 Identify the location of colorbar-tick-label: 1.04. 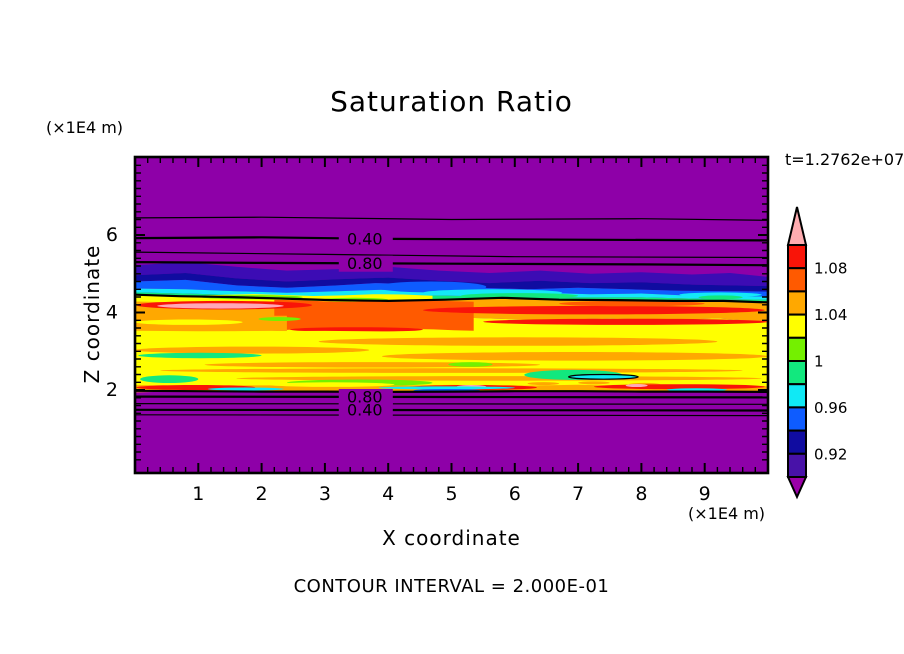
(830, 315).